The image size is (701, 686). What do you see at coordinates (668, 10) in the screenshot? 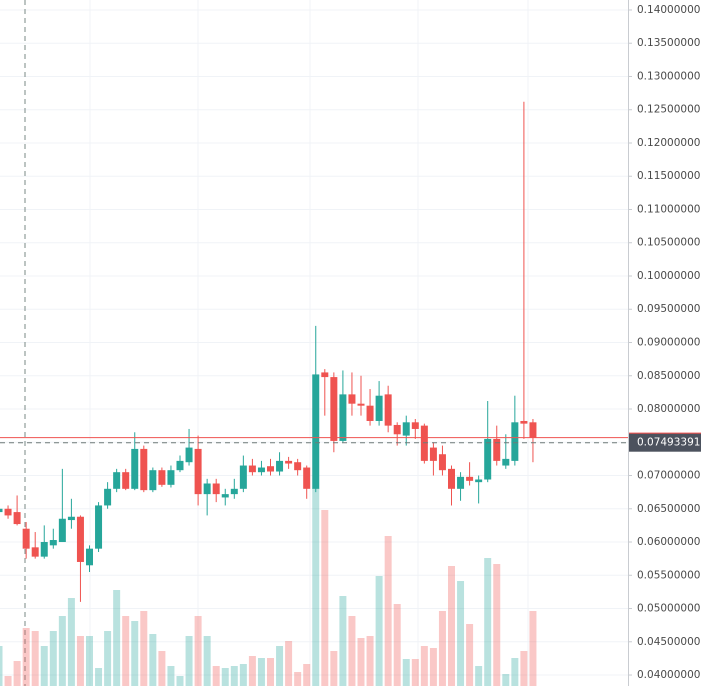
I see `y-tick-label: 0.14000000` at bounding box center [668, 10].